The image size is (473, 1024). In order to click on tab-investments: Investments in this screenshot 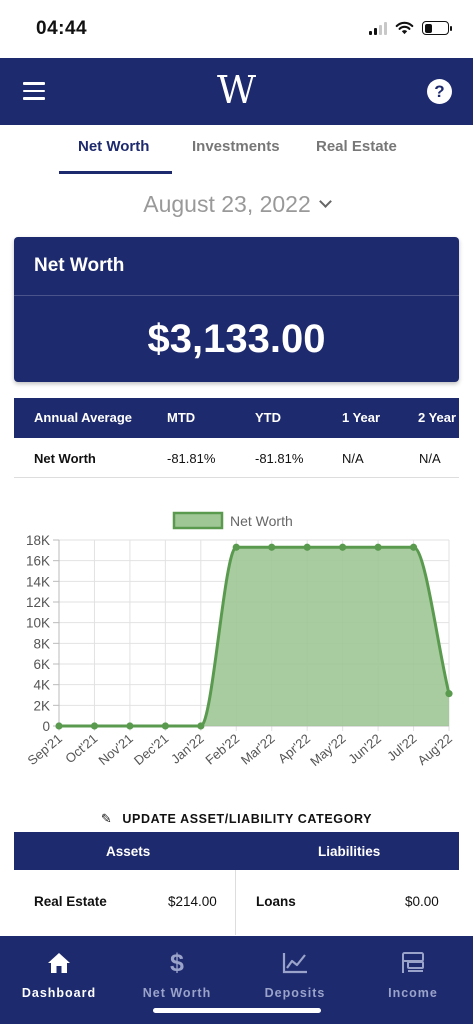, I will do `click(236, 146)`.